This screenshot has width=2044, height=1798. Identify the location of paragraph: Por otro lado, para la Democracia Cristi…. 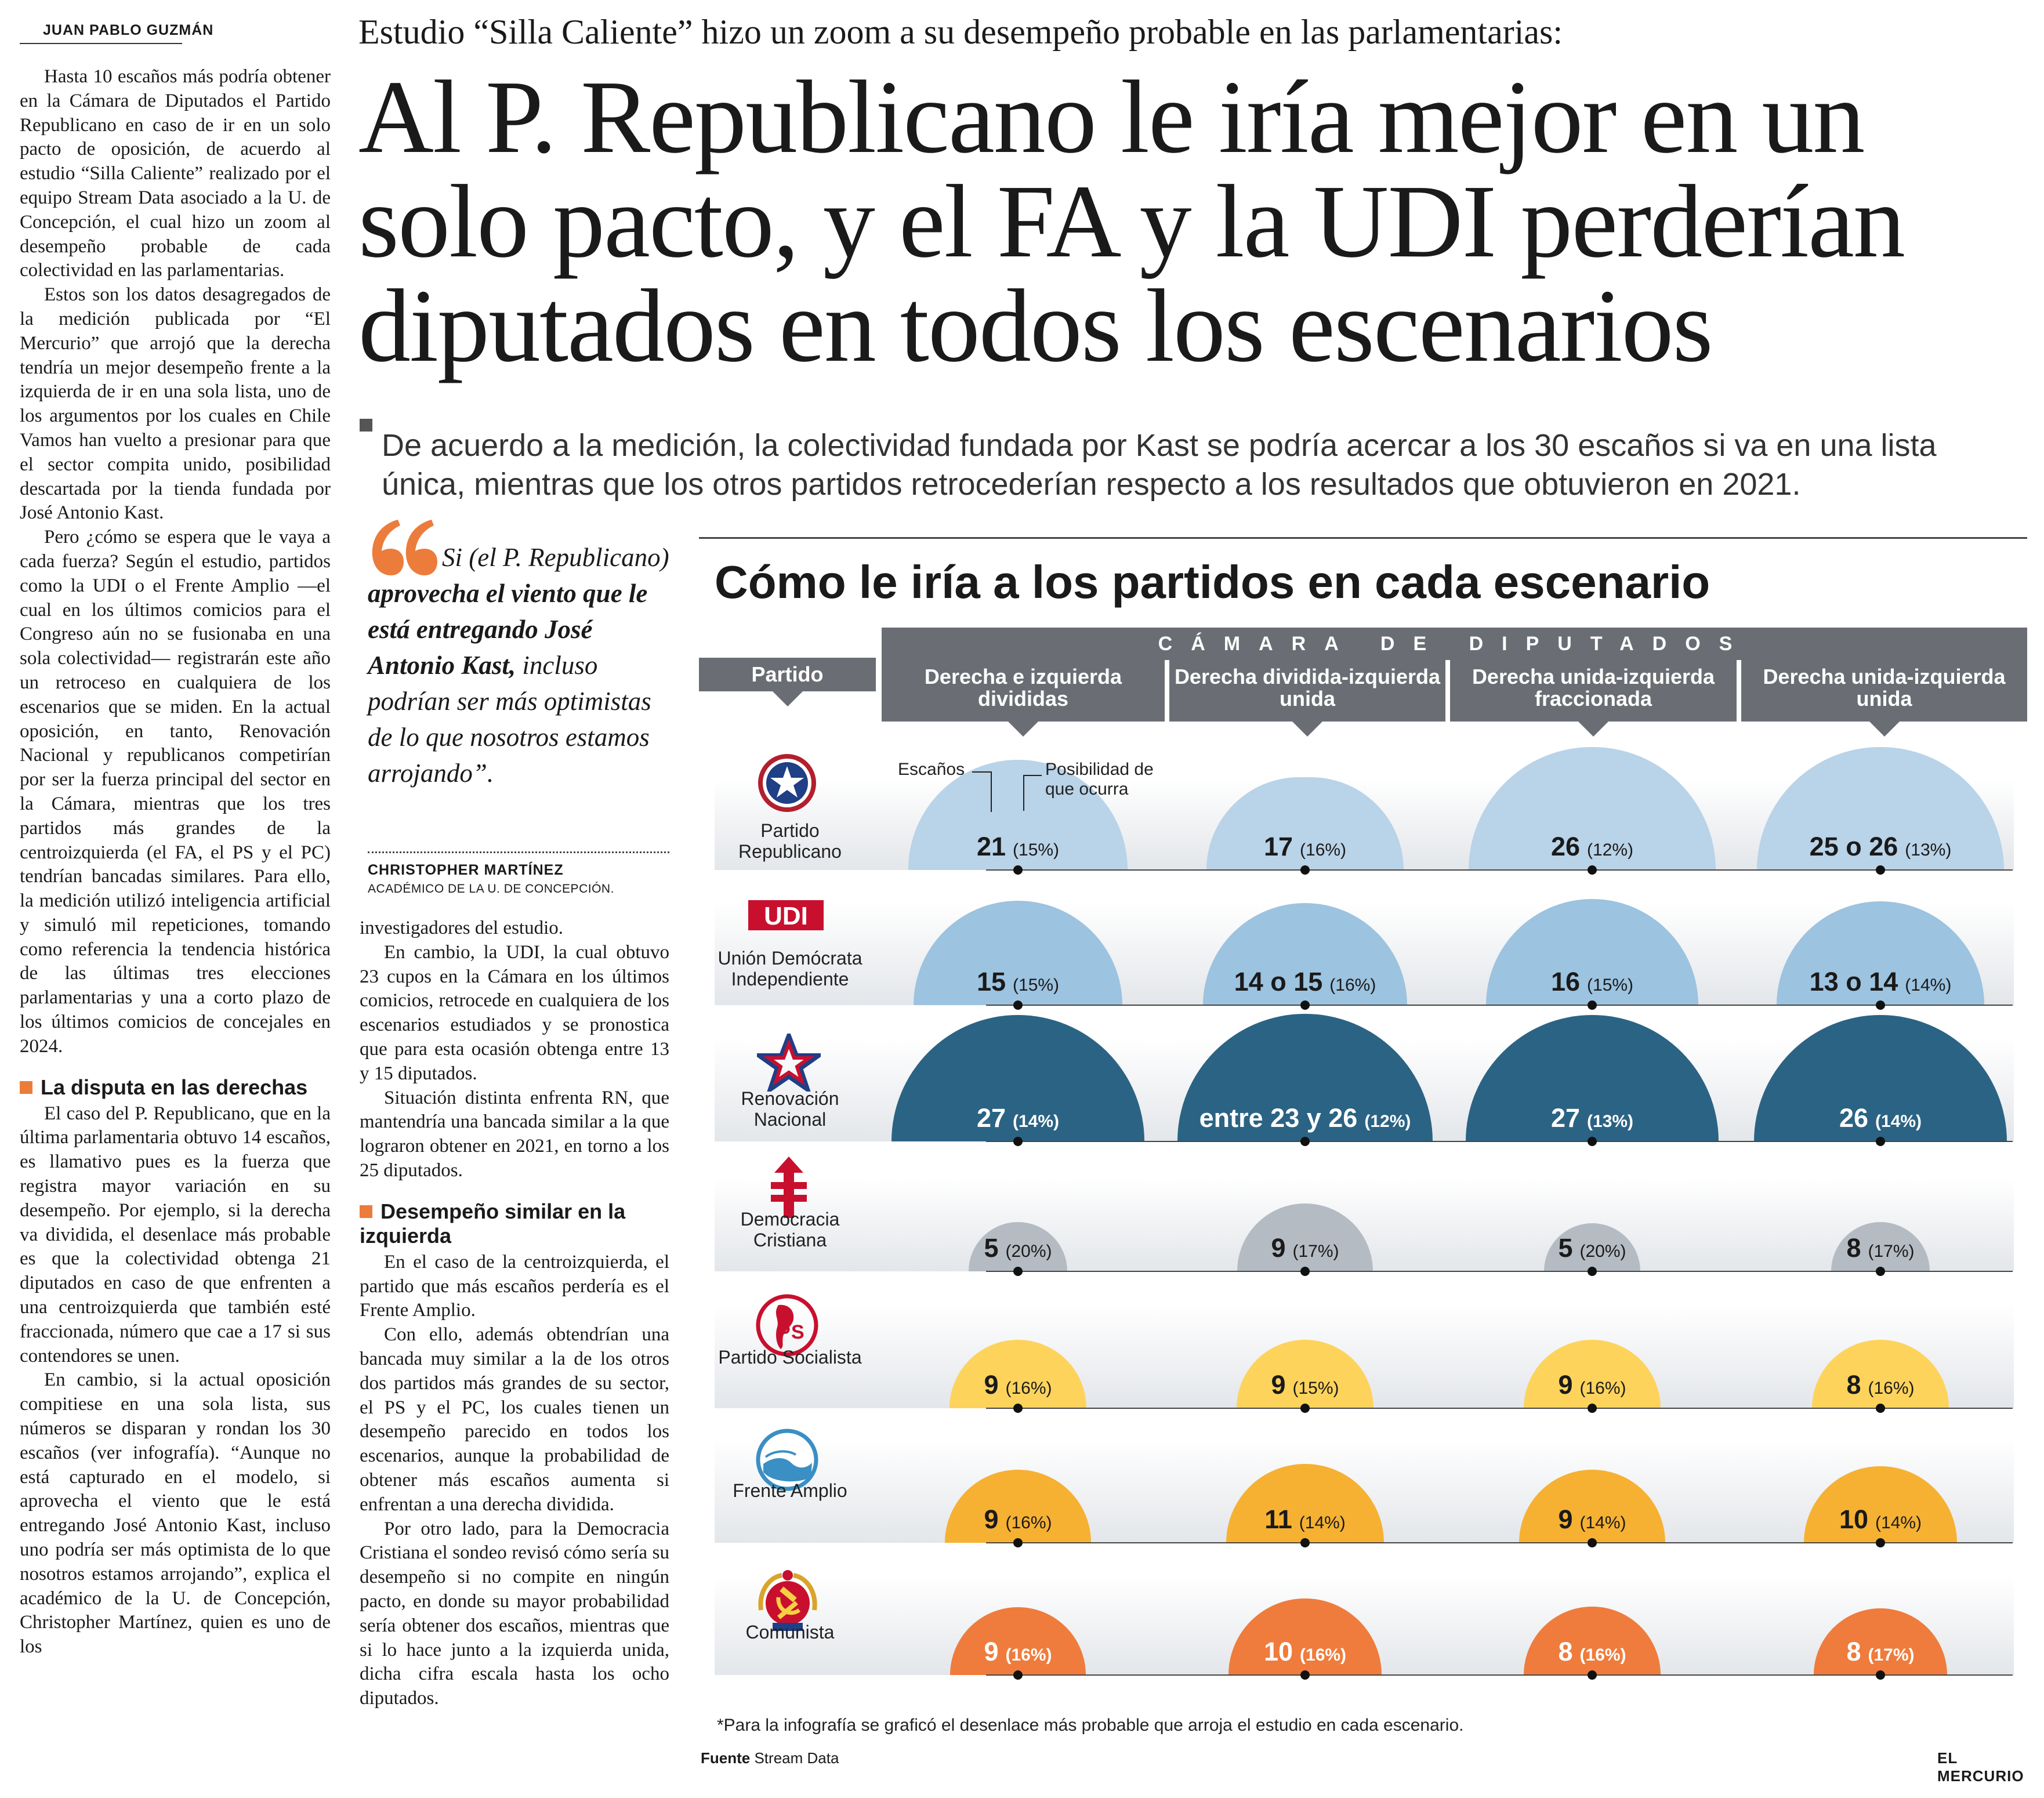
(514, 1613).